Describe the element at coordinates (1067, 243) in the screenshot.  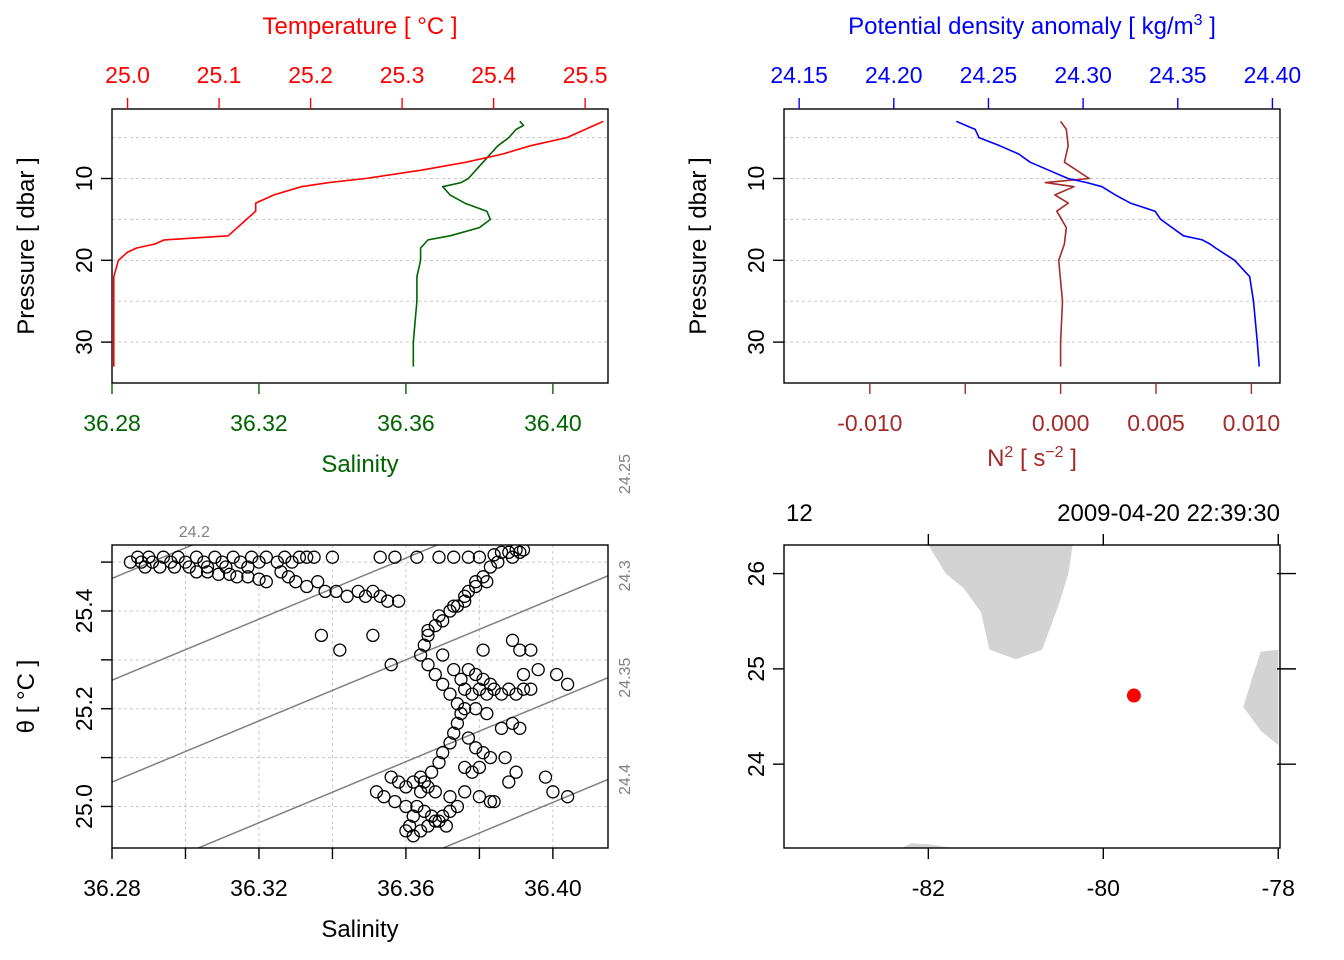
I see `n2-profile-line` at that location.